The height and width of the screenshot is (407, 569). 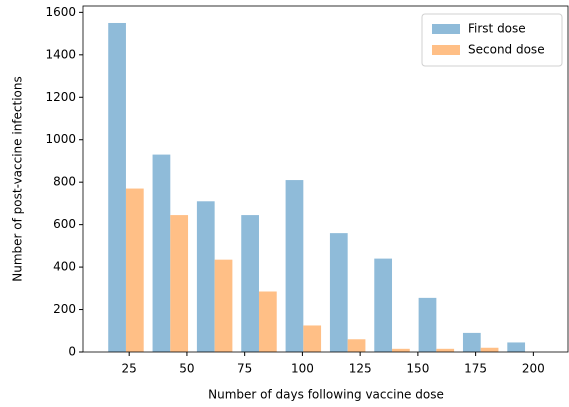 I want to click on x-tick-label: 200, so click(x=533, y=369).